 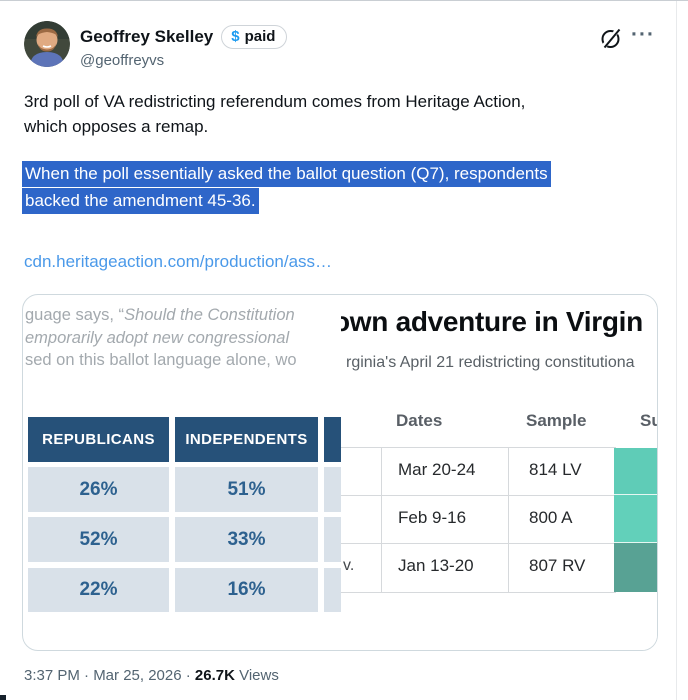 What do you see at coordinates (260, 36) in the screenshot?
I see `paid-badge-label: paid` at bounding box center [260, 36].